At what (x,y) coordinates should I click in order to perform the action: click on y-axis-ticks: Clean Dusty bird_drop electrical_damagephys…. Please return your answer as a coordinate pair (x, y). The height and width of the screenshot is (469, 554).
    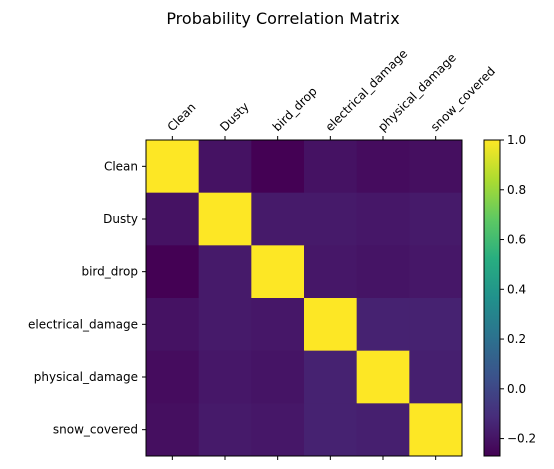
    Looking at the image, I should click on (87, 298).